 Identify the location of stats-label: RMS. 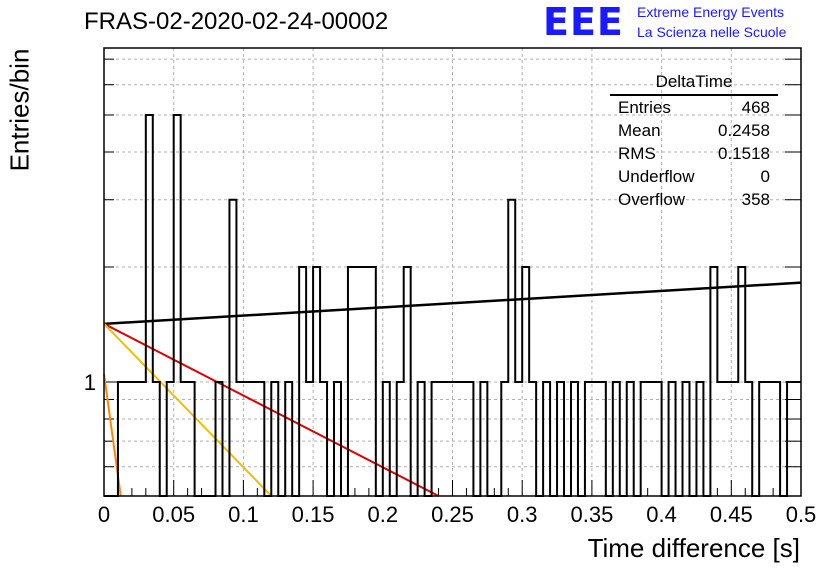
(637, 153).